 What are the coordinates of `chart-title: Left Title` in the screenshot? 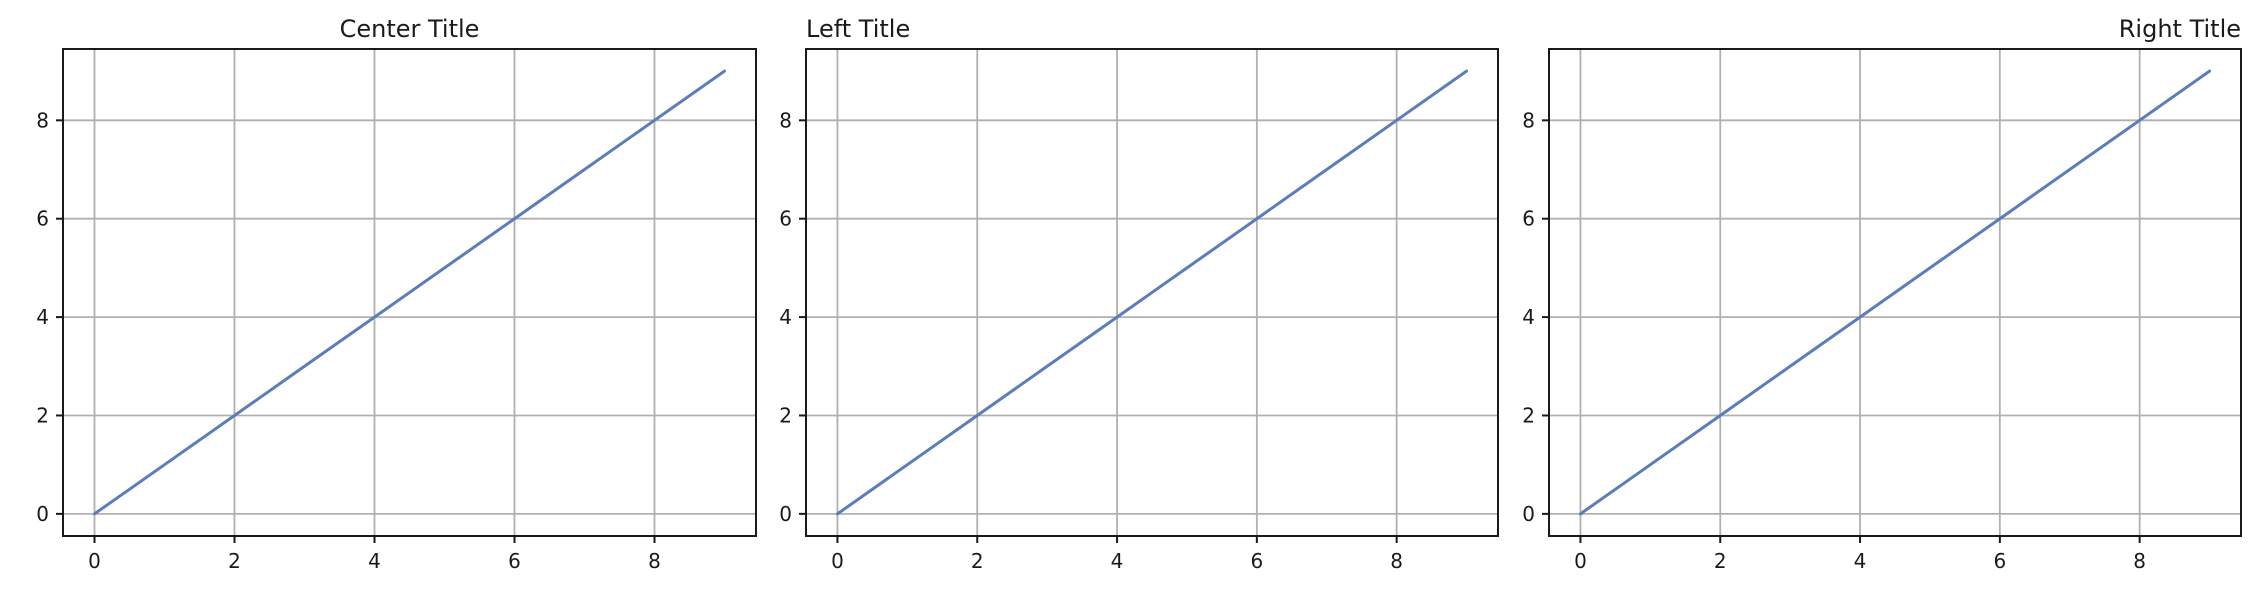 It's located at (858, 29).